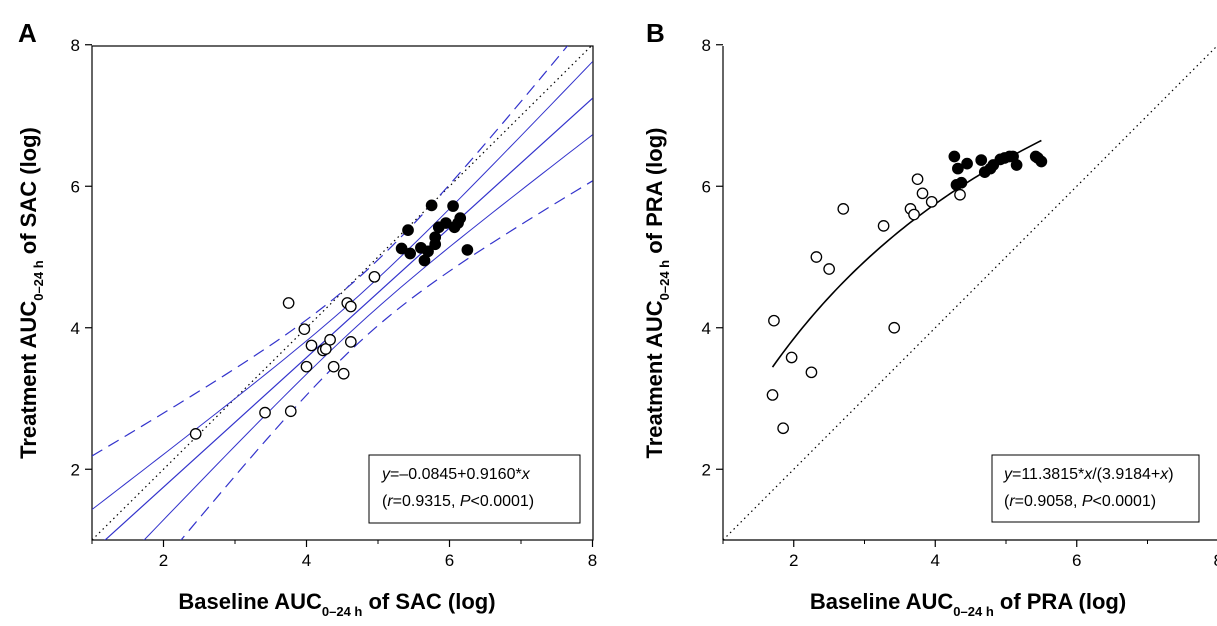 Image resolution: width=1217 pixels, height=626 pixels. I want to click on x-axis-title-b: Baseline AUC0–24 h of PRA (log), so click(968, 604).